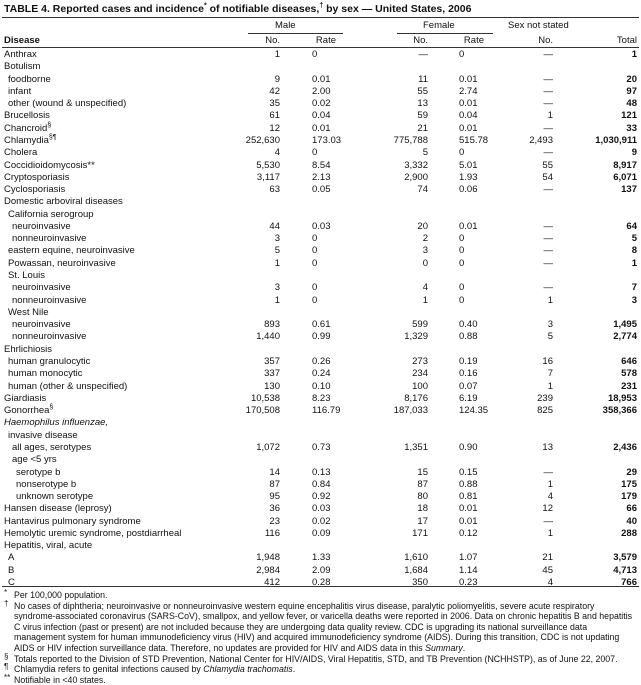 The width and height of the screenshot is (641, 685). What do you see at coordinates (41, 288) in the screenshot?
I see `disease-name-text: neuroinvasive` at bounding box center [41, 288].